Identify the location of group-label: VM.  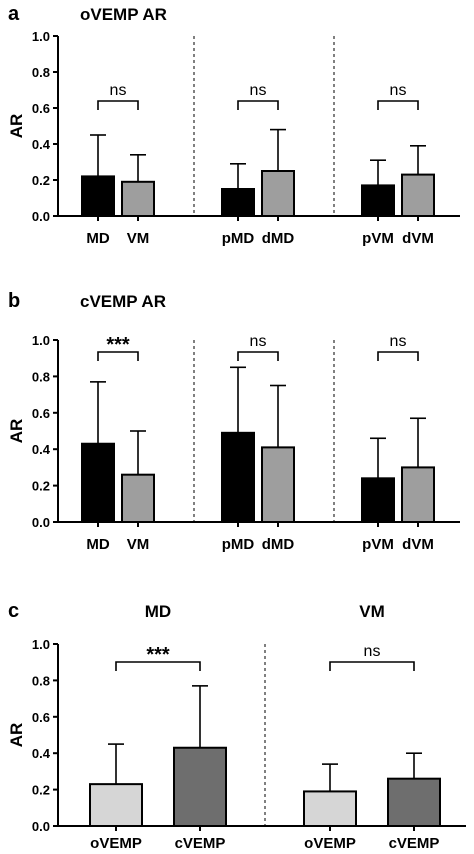
(372, 611).